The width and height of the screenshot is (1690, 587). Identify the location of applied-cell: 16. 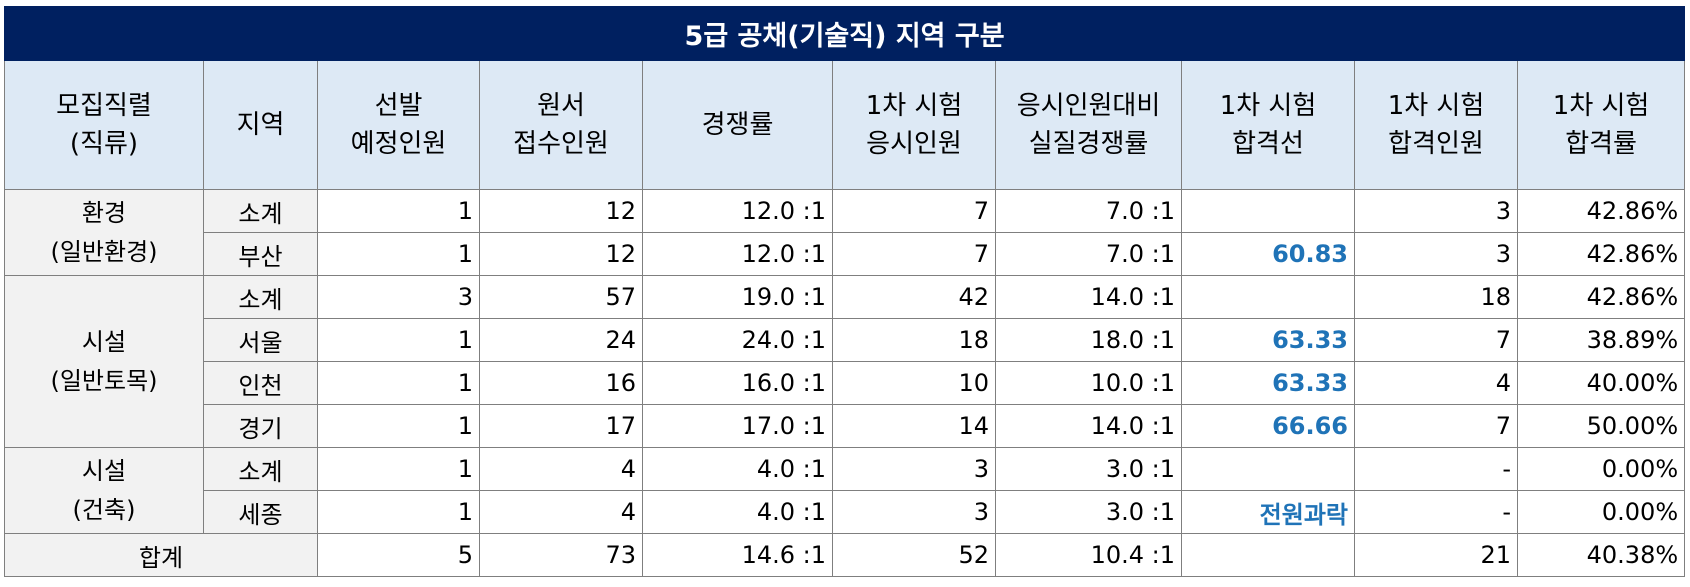
(561, 383).